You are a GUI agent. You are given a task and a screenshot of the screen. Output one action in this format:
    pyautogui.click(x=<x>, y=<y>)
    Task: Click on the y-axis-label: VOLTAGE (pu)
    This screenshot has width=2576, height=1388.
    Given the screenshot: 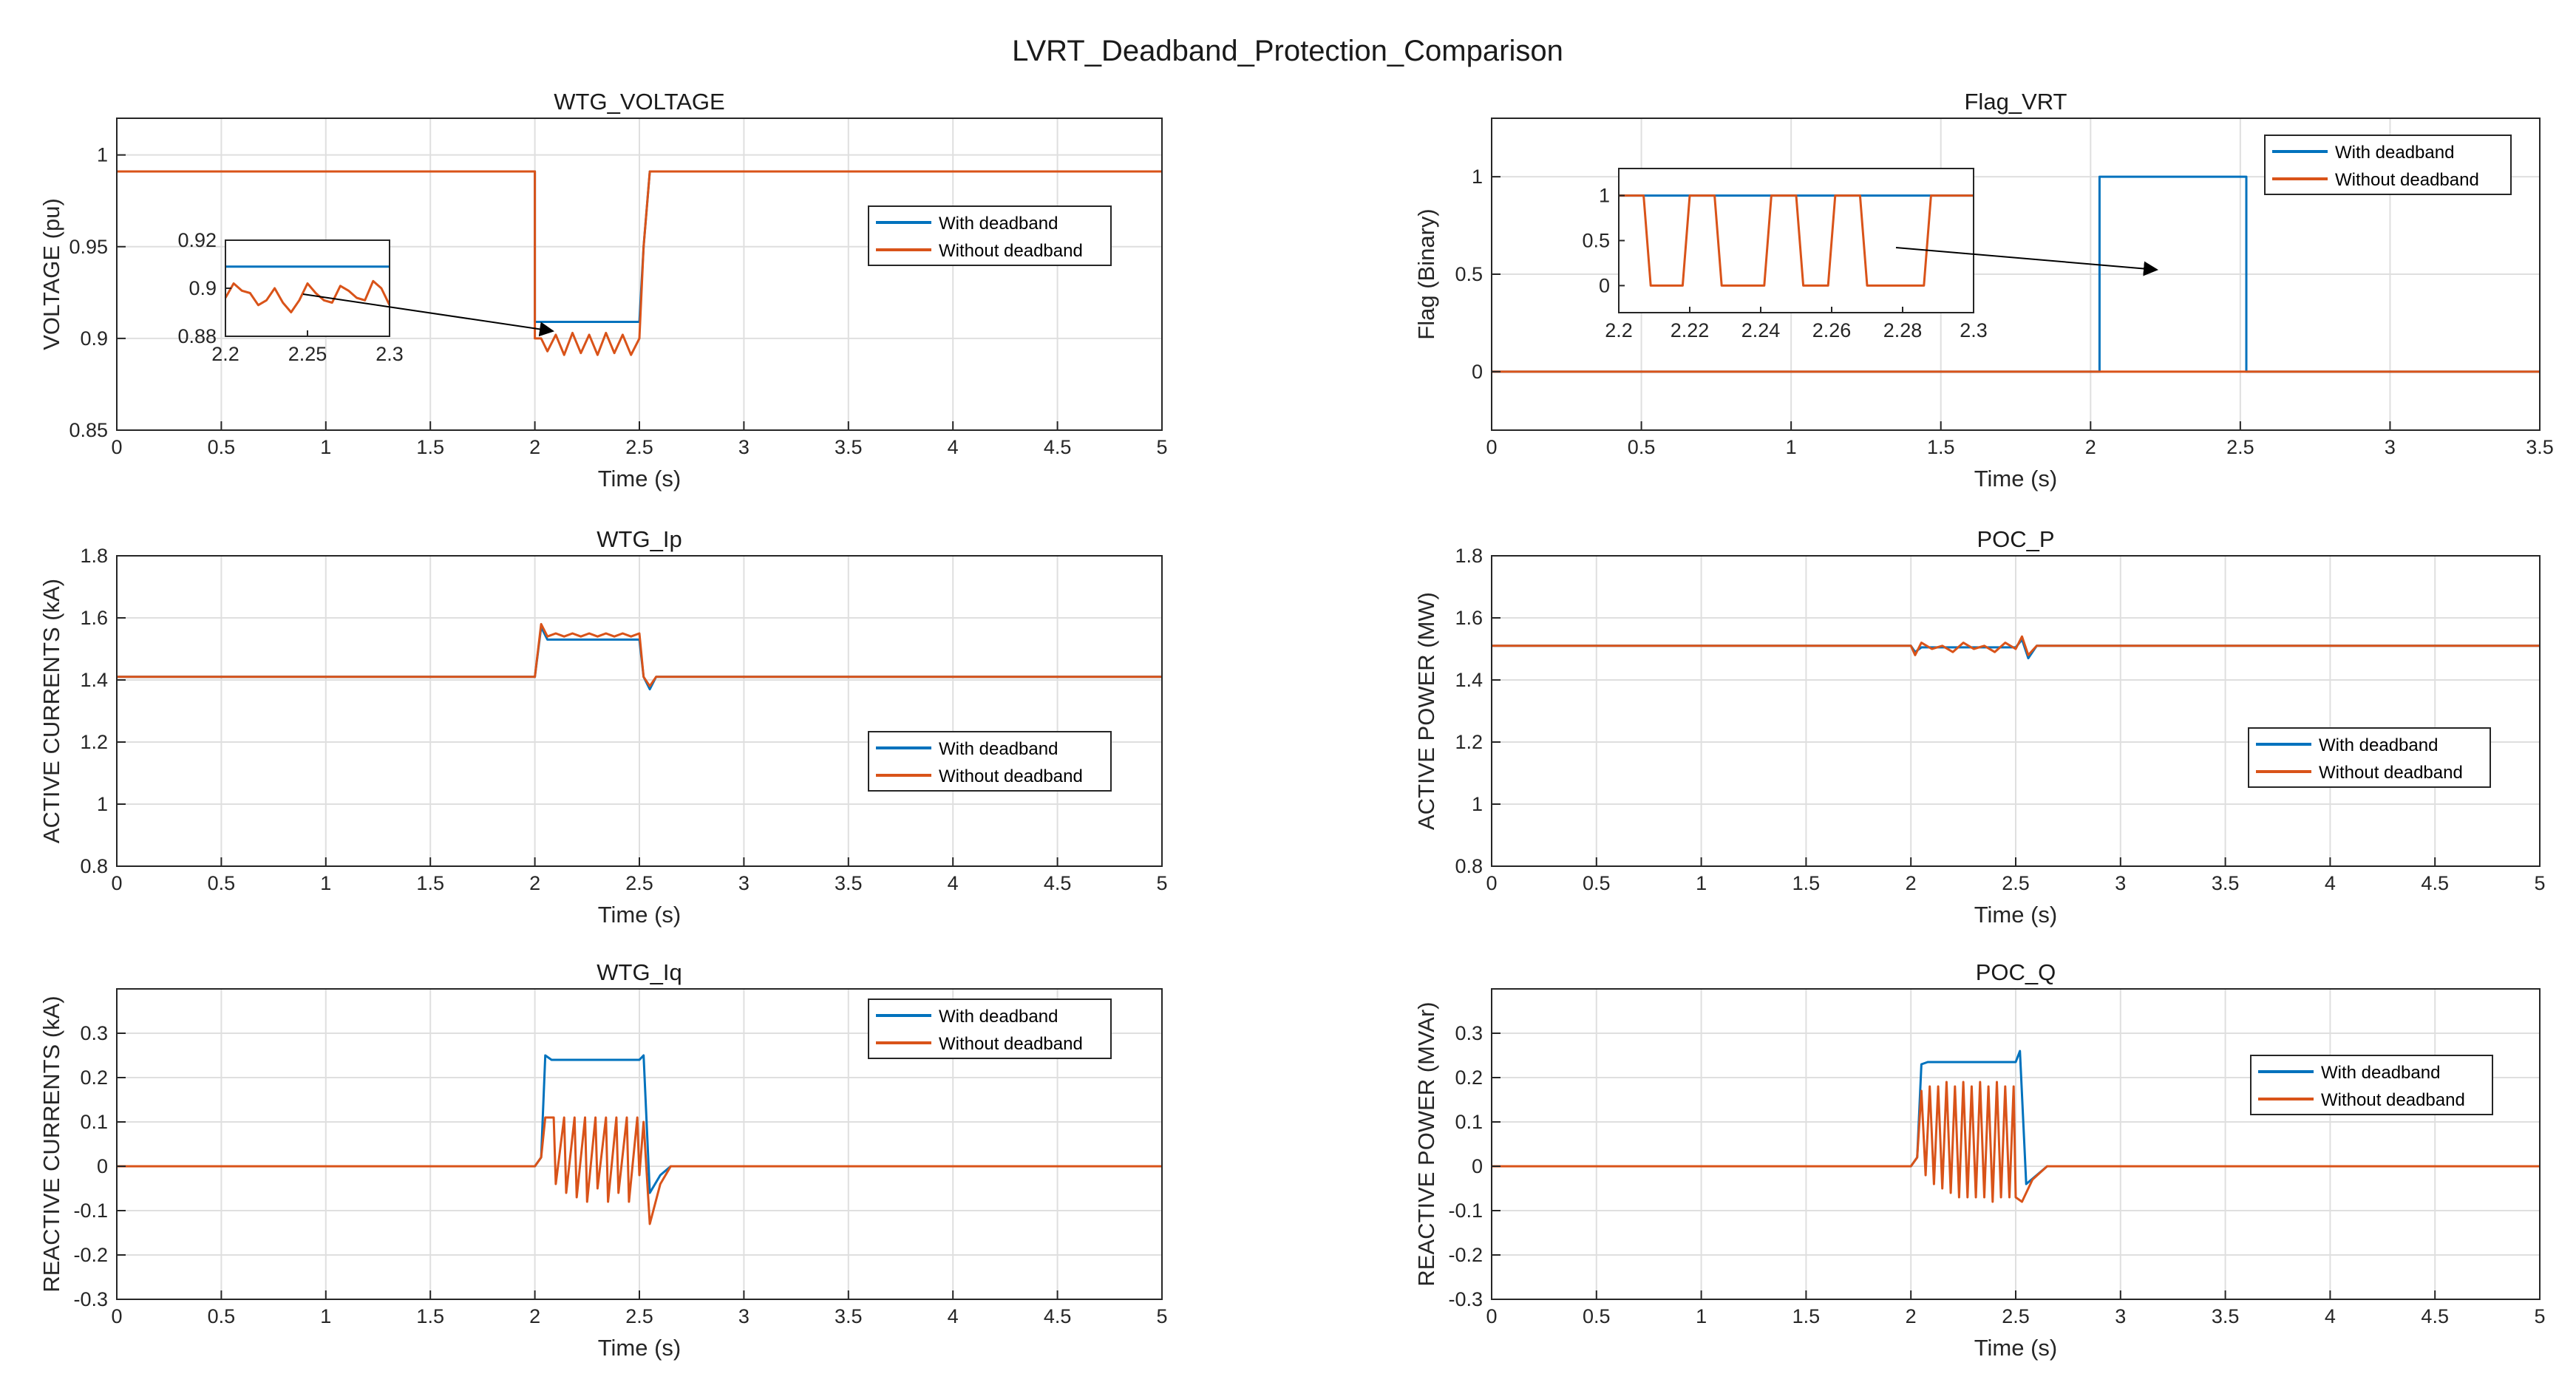 What is the action you would take?
    pyautogui.click(x=51, y=274)
    